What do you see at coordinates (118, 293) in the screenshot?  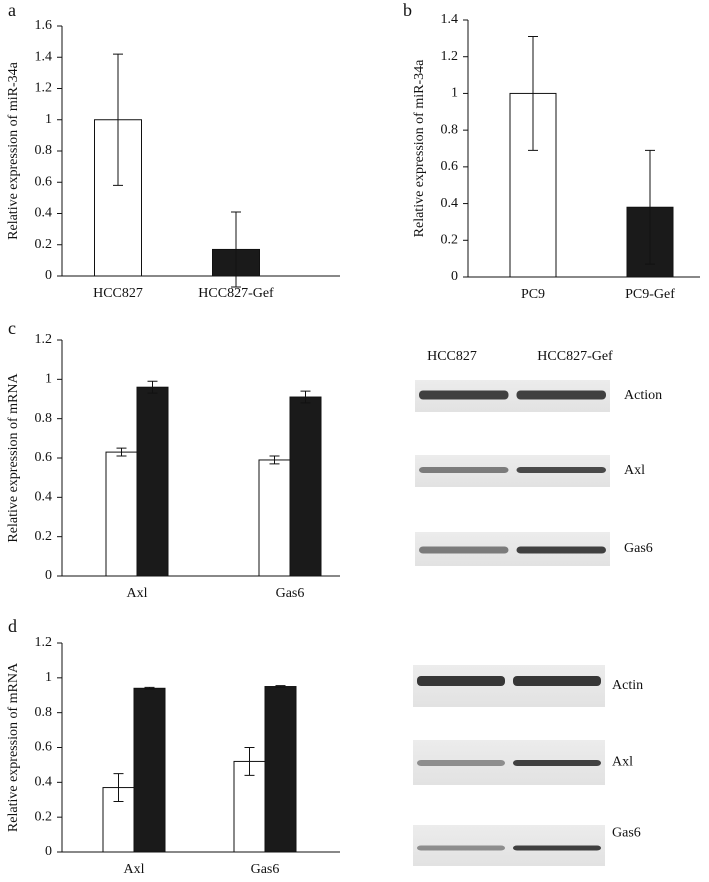 I see `x-tick-label: HCC827` at bounding box center [118, 293].